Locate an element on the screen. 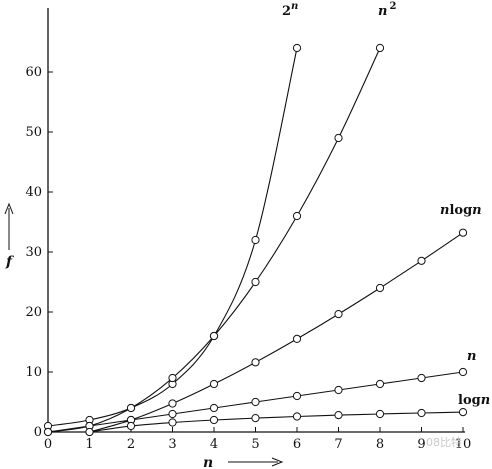 The width and height of the screenshot is (492, 469). y-axis-label: f is located at coordinates (10, 262).